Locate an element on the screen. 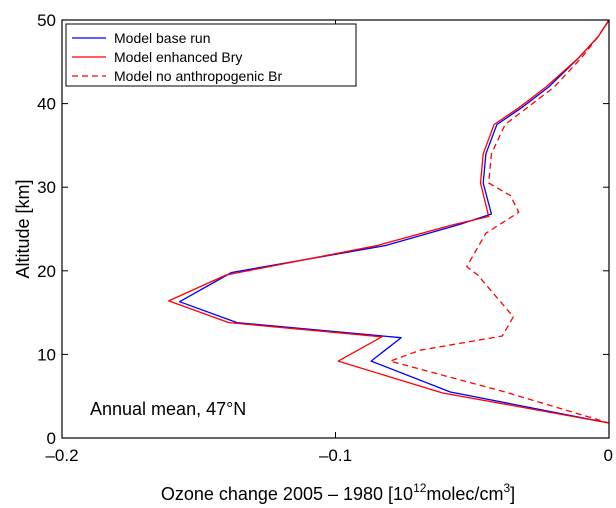 The image size is (616, 508). legend-label-no-anthropogenic-br: Model no anthropogenic Br is located at coordinates (198, 76).